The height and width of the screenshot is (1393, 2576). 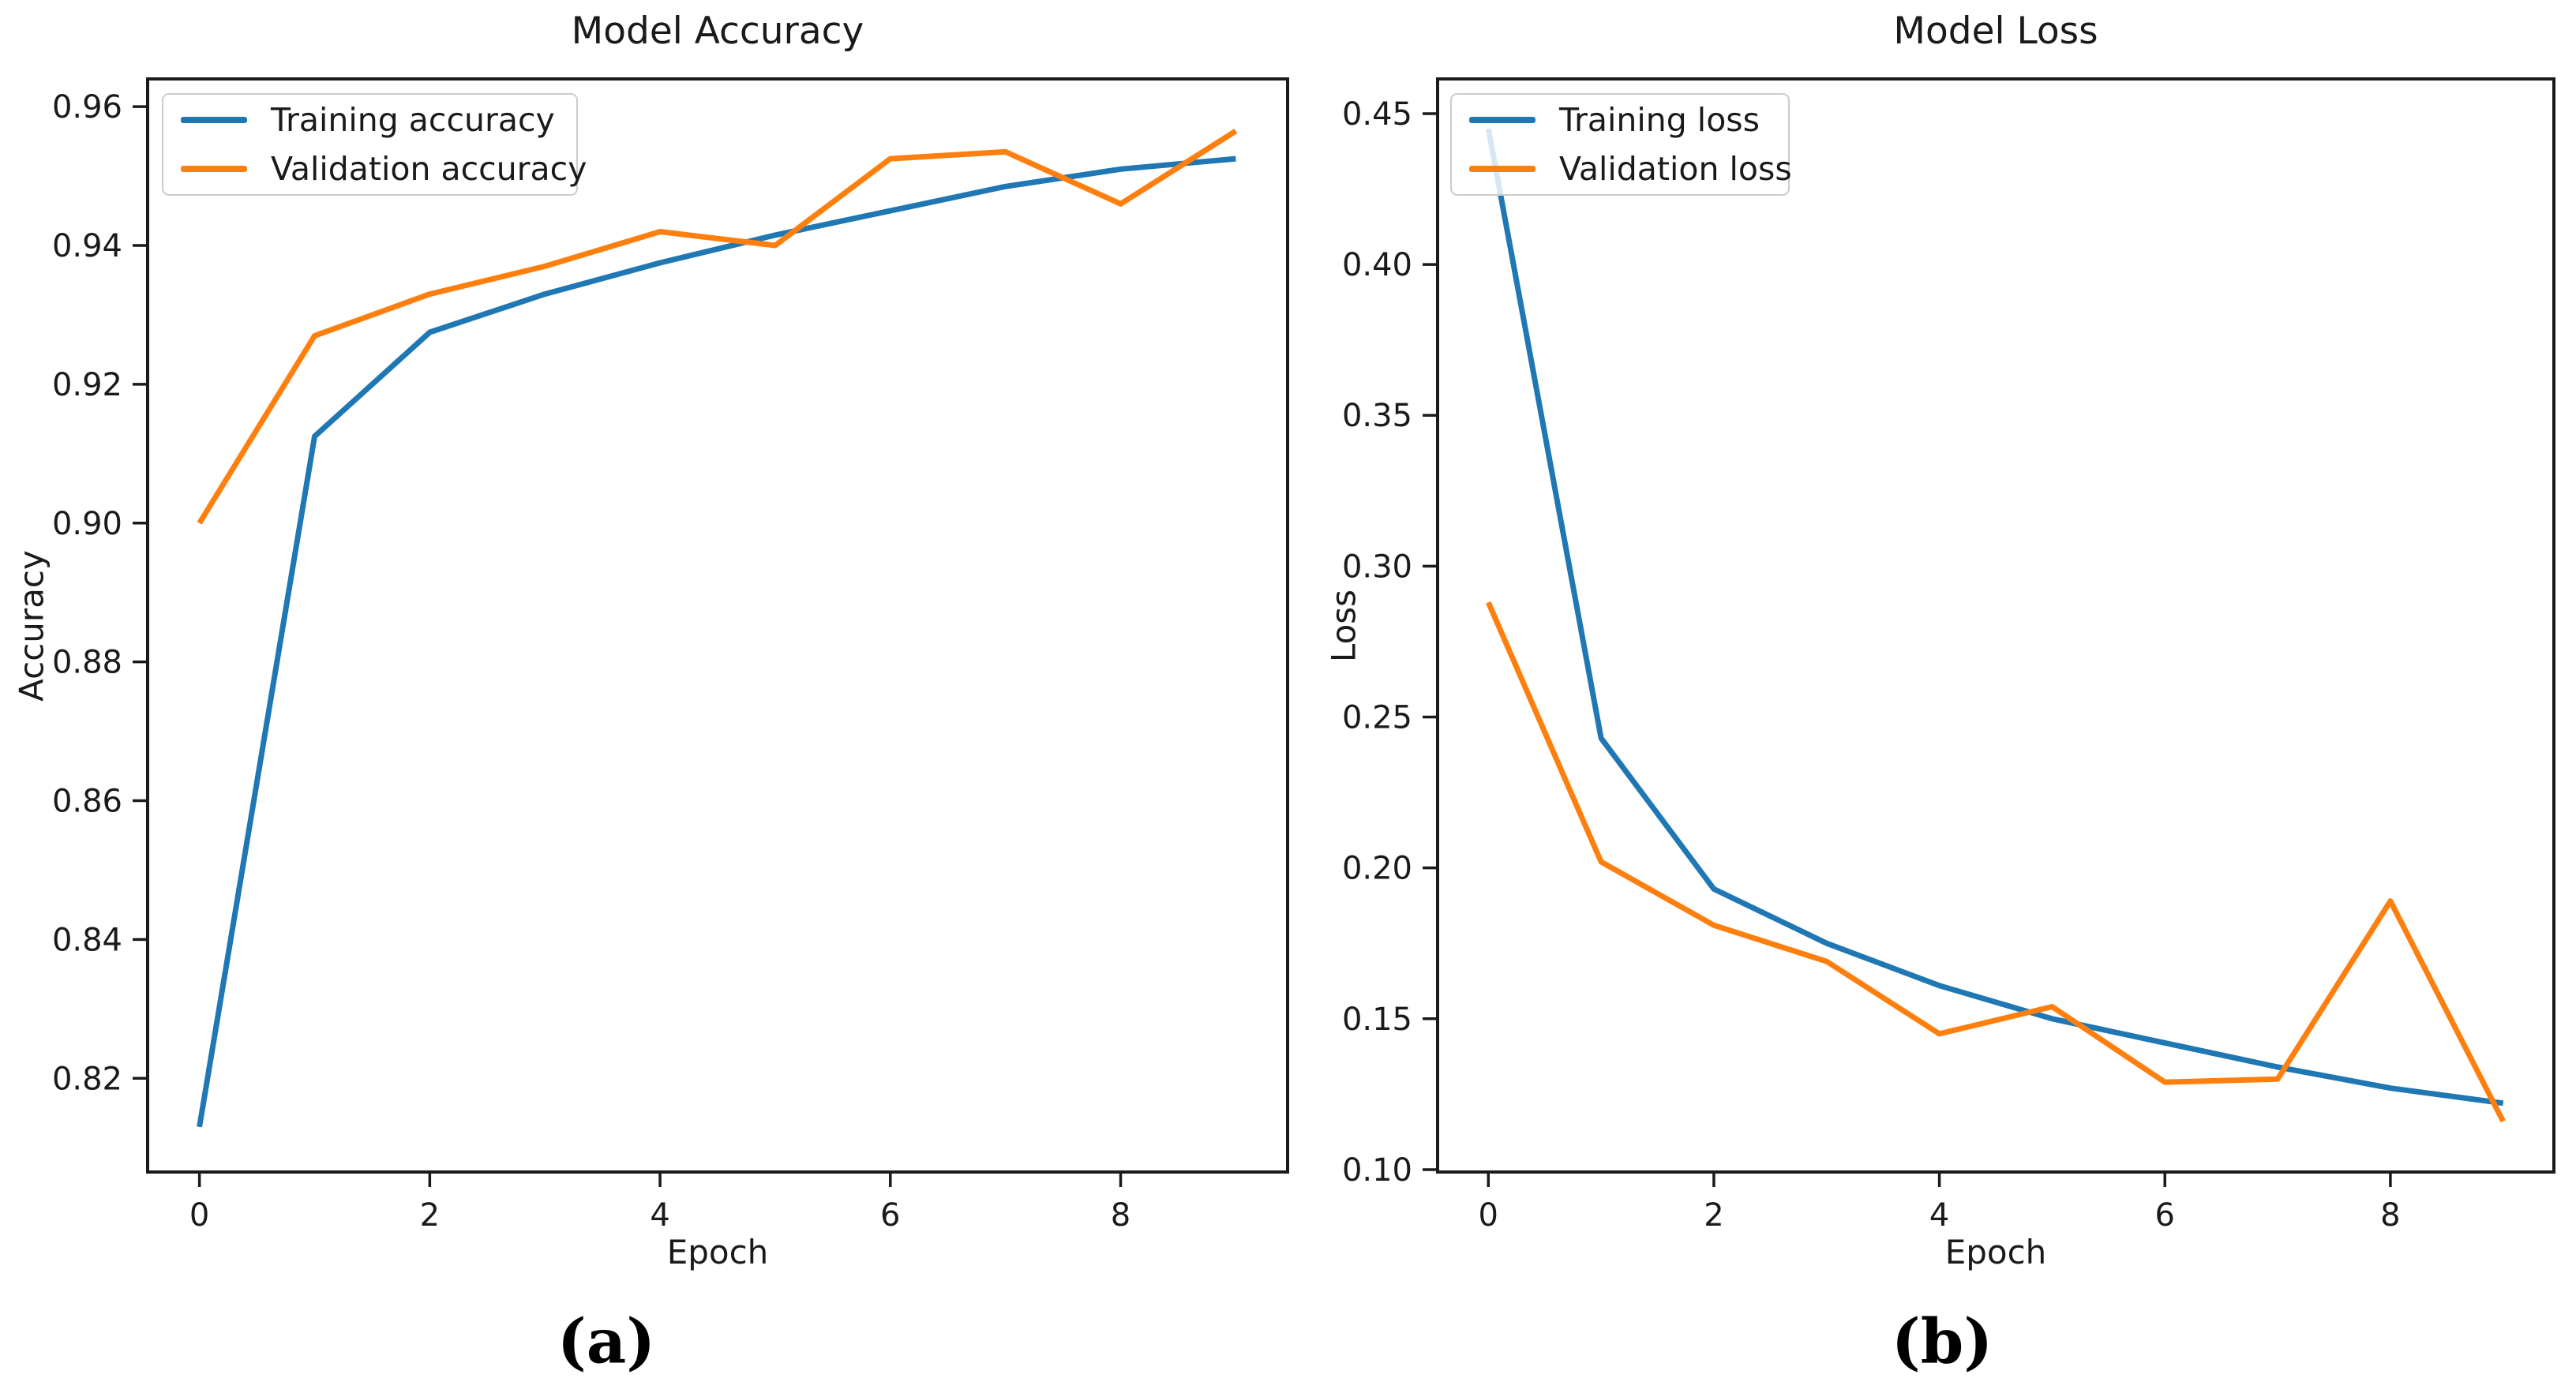 I want to click on y-tick-label: 0.10, so click(x=1377, y=1170).